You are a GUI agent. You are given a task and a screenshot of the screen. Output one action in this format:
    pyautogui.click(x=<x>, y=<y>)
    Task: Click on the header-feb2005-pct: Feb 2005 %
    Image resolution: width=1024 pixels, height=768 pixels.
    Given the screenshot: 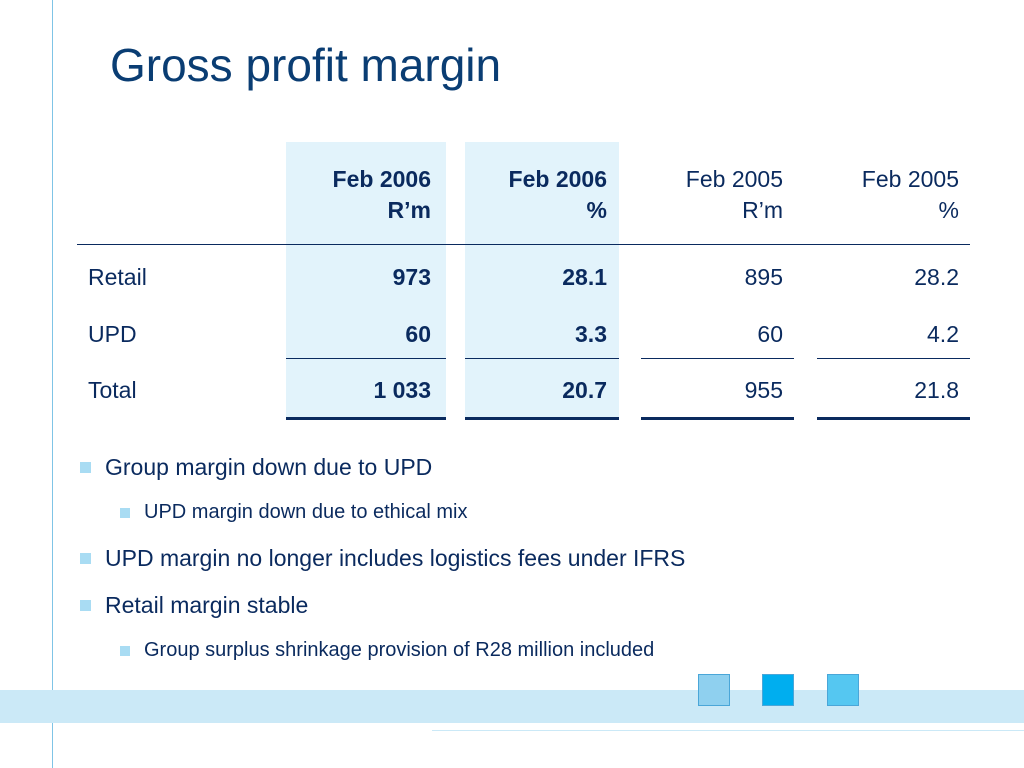 What is the action you would take?
    pyautogui.click(x=888, y=195)
    